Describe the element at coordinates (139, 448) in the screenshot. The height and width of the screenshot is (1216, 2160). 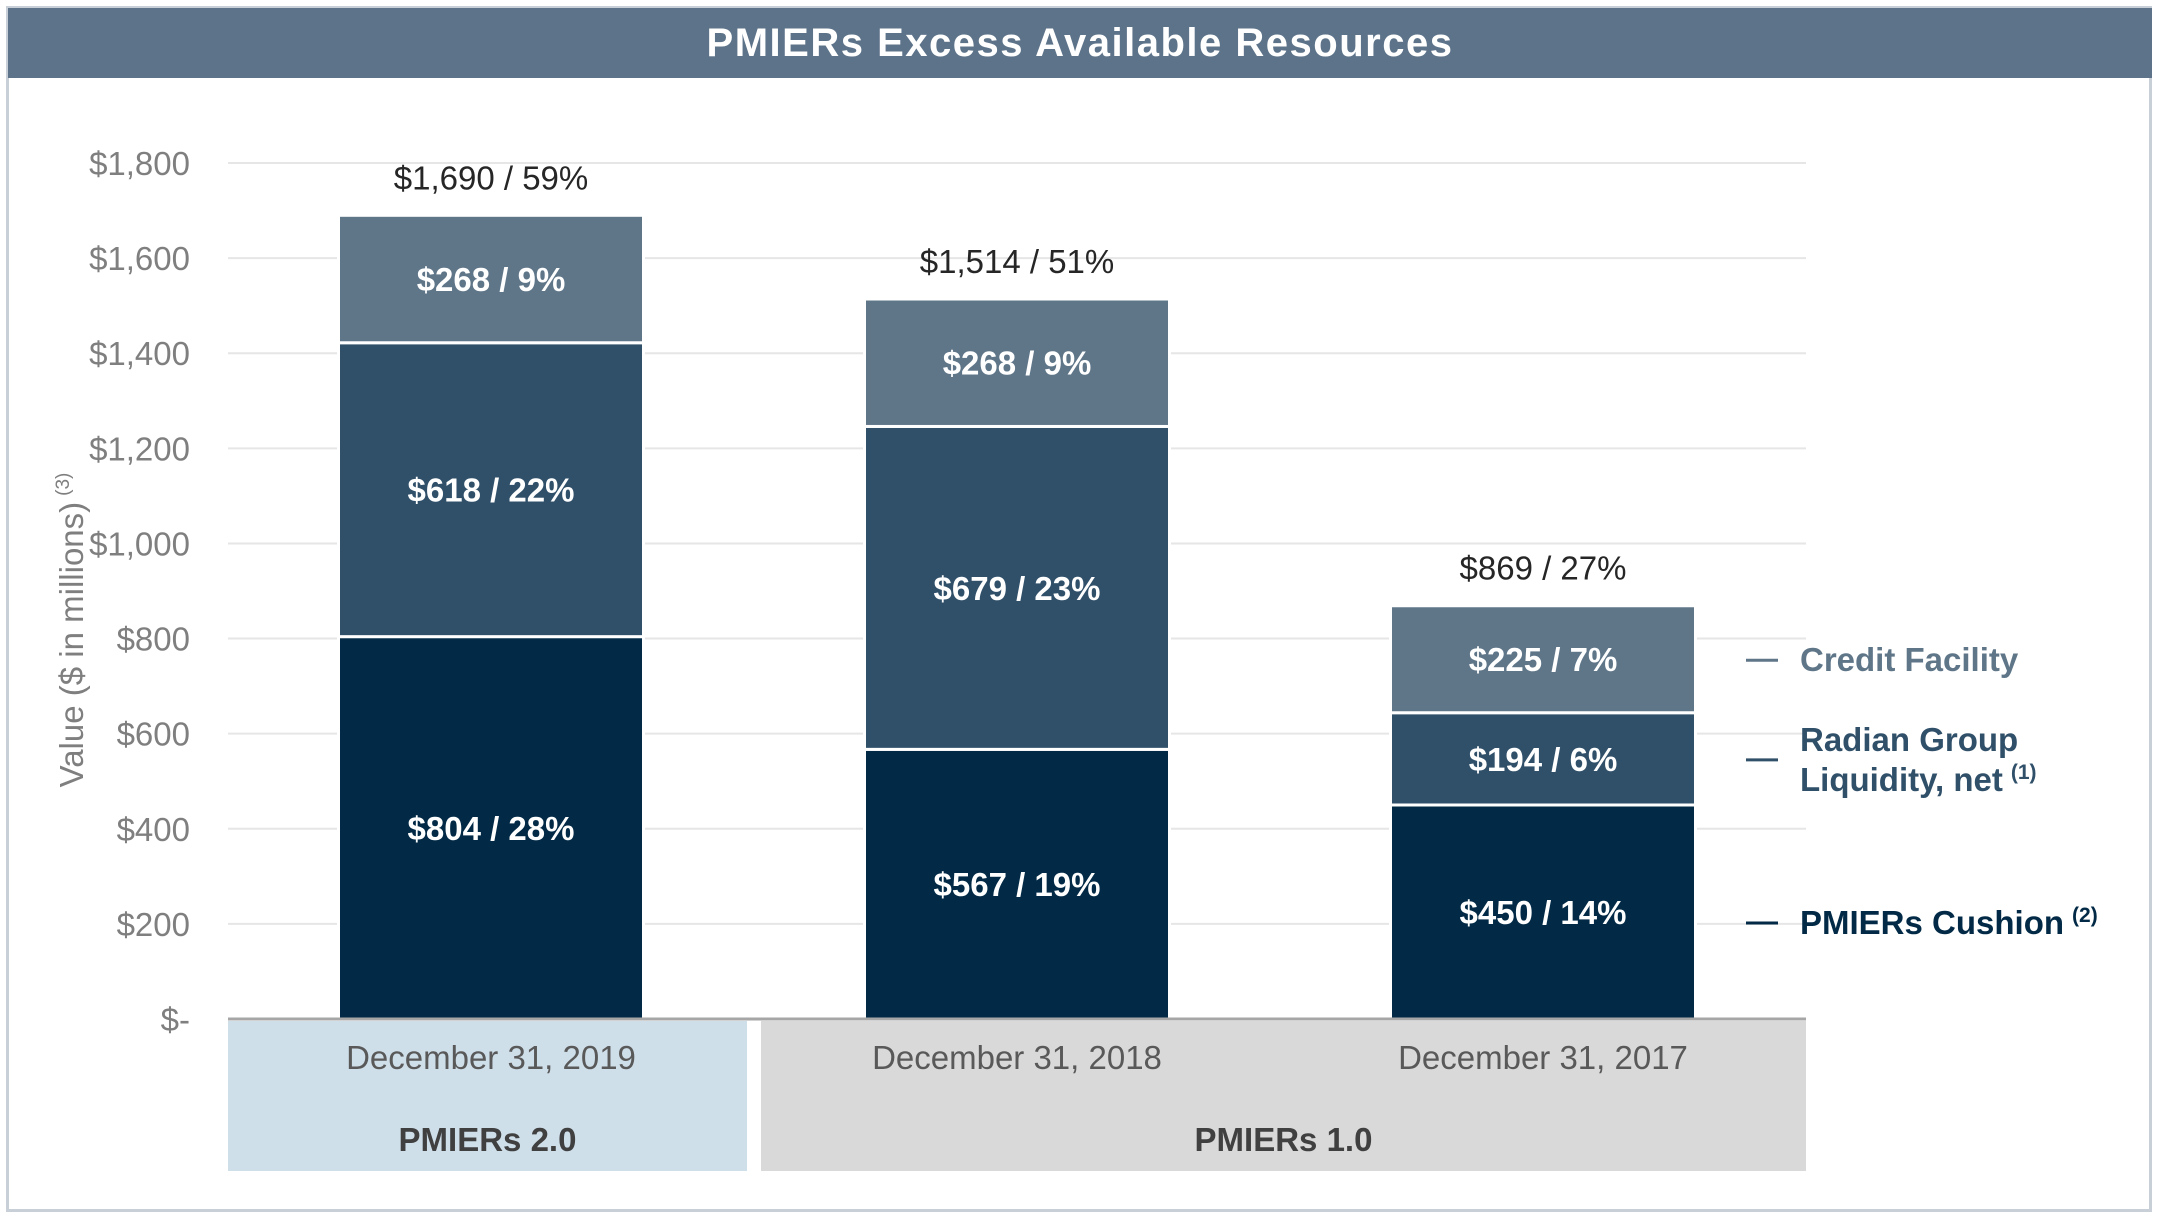
I see `y-tick-label: $1,200` at that location.